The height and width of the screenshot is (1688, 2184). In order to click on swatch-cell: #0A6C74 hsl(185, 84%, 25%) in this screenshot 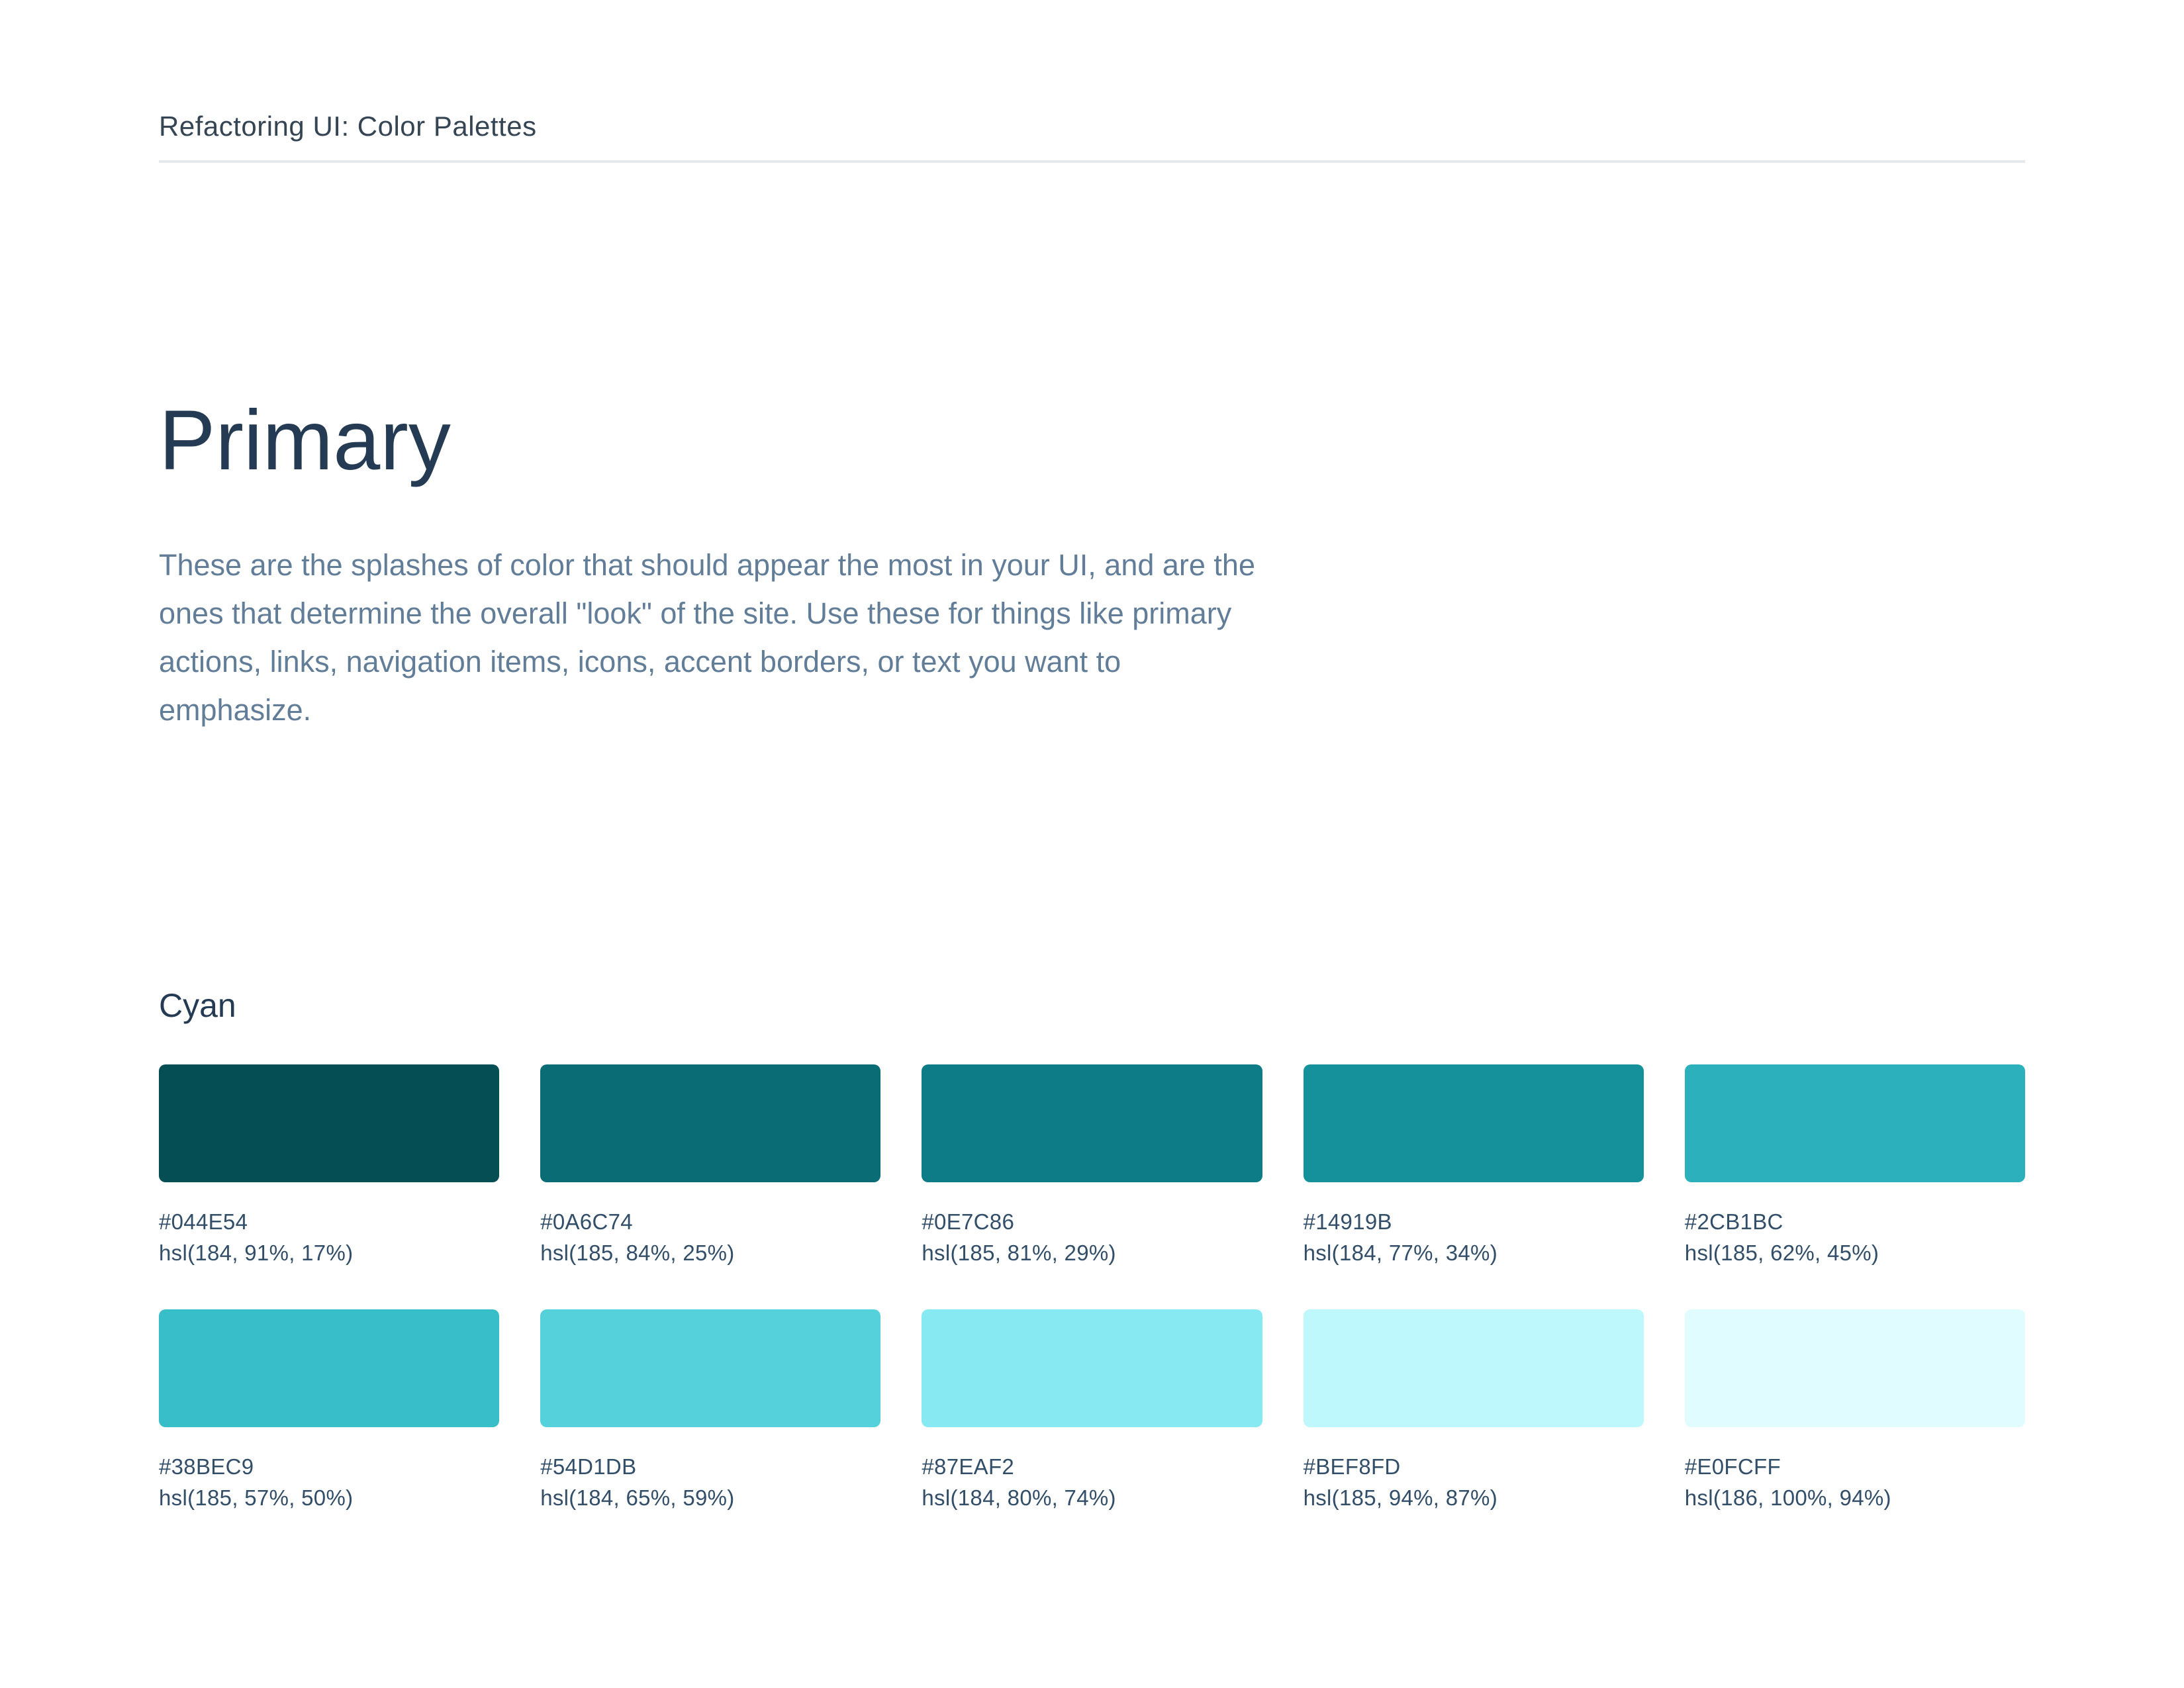, I will do `click(710, 1166)`.